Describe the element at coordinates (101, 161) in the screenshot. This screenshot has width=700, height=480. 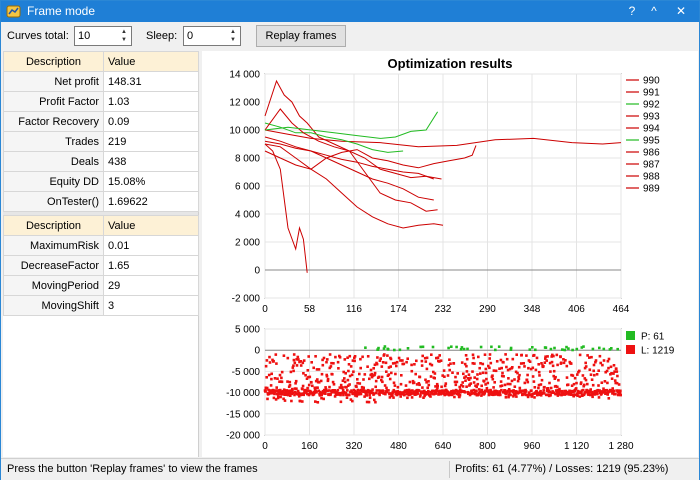
I see `table-row: Deals 438` at that location.